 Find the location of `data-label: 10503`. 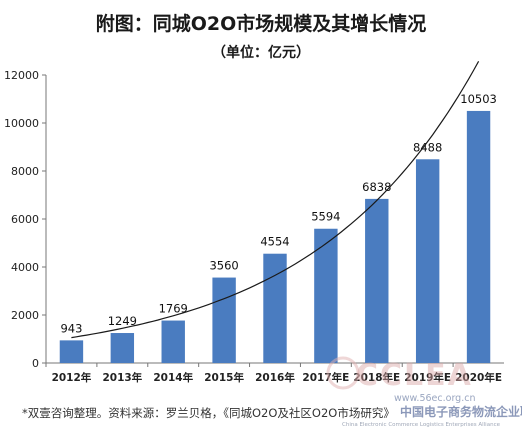

data-label: 10503 is located at coordinates (478, 99).